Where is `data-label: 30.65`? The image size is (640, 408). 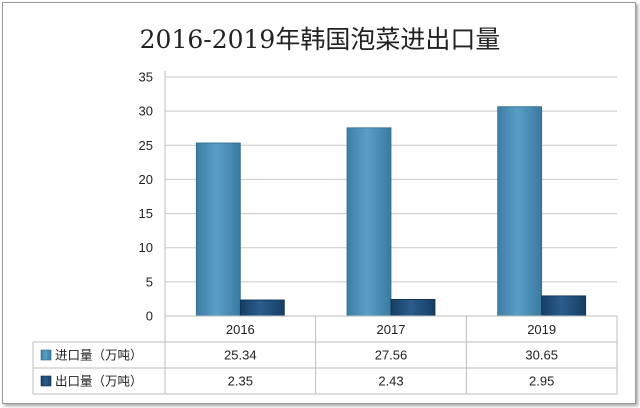
data-label: 30.65 is located at coordinates (541, 355).